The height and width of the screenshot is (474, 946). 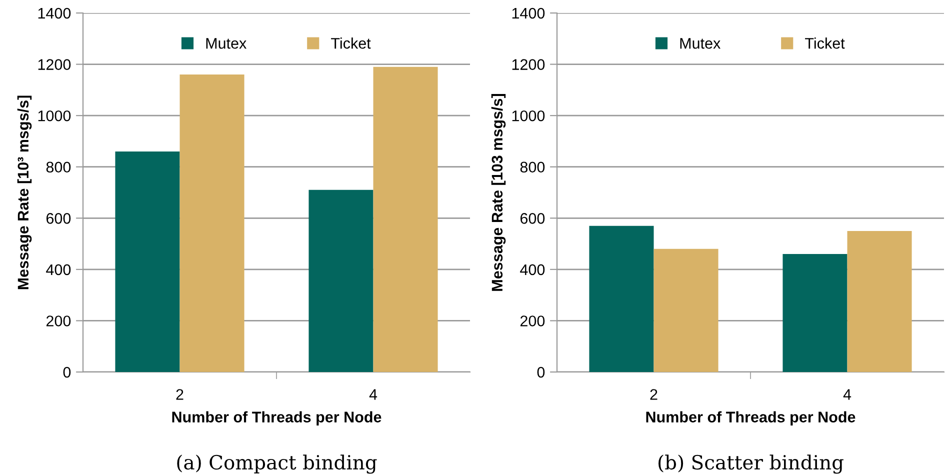 What do you see at coordinates (498, 192) in the screenshot?
I see `y-axis-title: Message Rate [103 msgs/s]` at bounding box center [498, 192].